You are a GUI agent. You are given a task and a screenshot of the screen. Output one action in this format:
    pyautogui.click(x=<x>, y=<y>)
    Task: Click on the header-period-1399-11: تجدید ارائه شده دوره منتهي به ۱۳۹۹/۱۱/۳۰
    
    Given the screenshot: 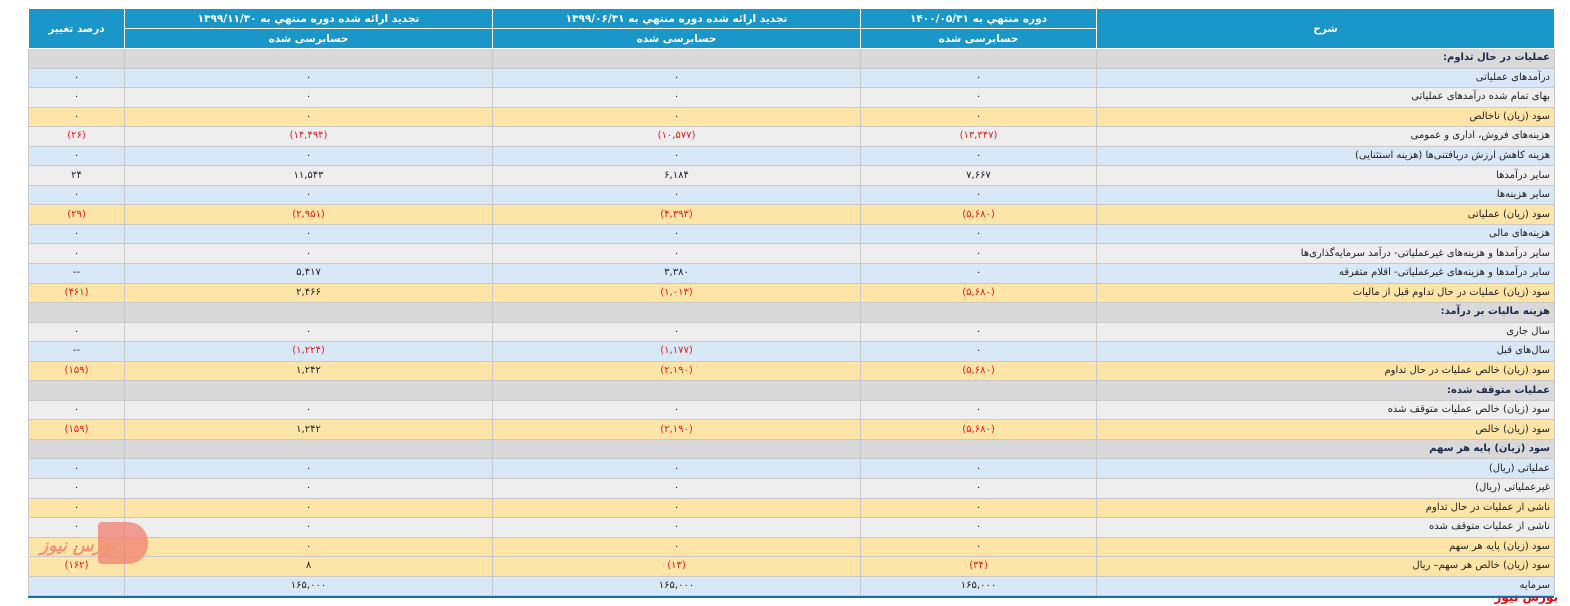 What is the action you would take?
    pyautogui.click(x=308, y=18)
    